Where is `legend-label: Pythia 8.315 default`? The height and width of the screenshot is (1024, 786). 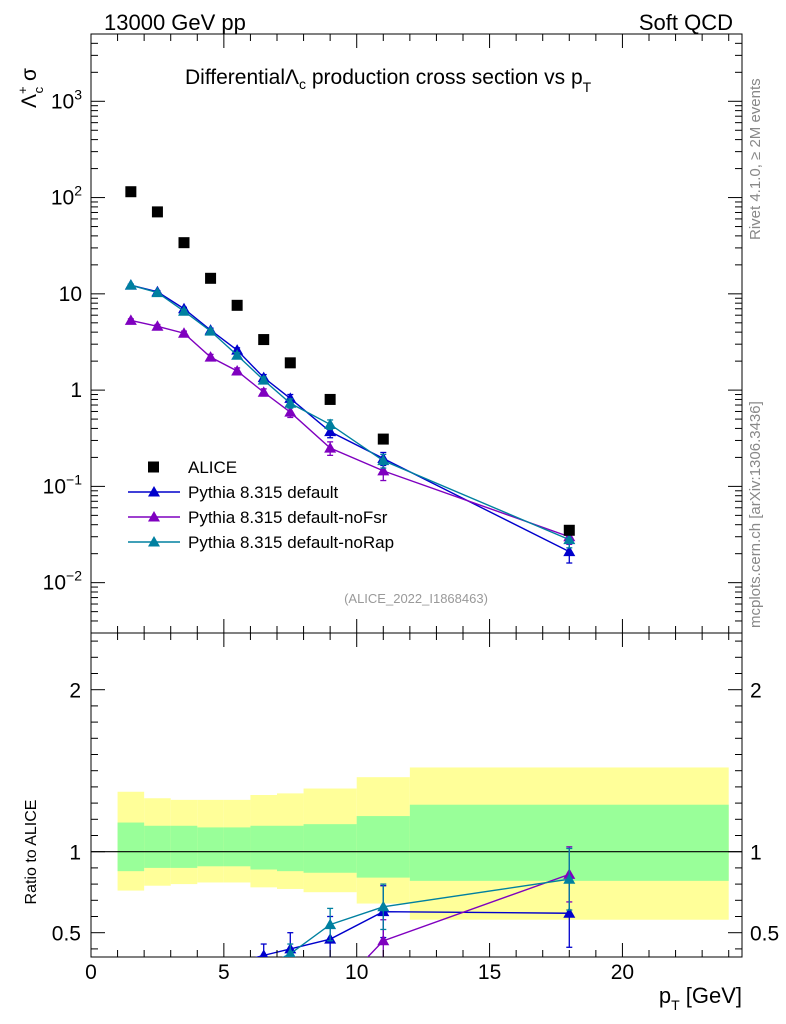 legend-label: Pythia 8.315 default is located at coordinates (263, 492).